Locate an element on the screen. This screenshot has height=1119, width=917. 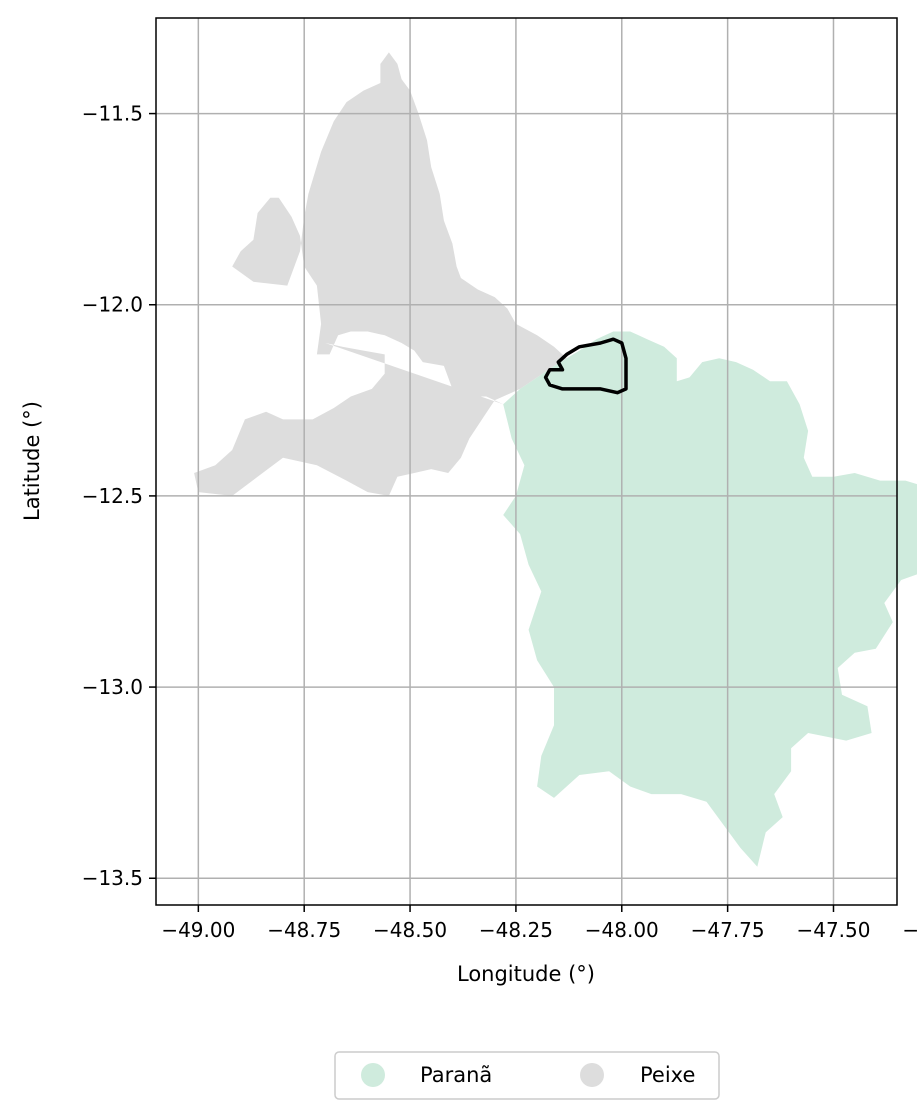
x-tick-label: −49.00 is located at coordinates (198, 930).